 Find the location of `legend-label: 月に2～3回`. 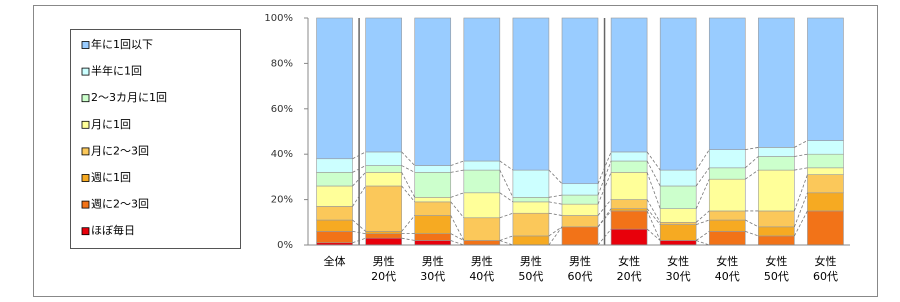

legend-label: 月に2～3回 is located at coordinates (120, 150).